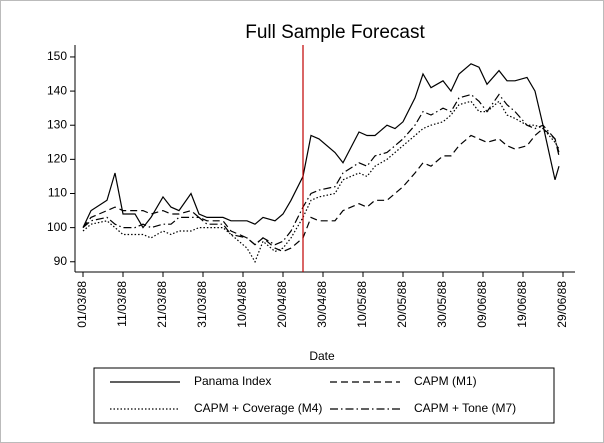  What do you see at coordinates (61, 261) in the screenshot?
I see `y-tick-label: 90` at bounding box center [61, 261].